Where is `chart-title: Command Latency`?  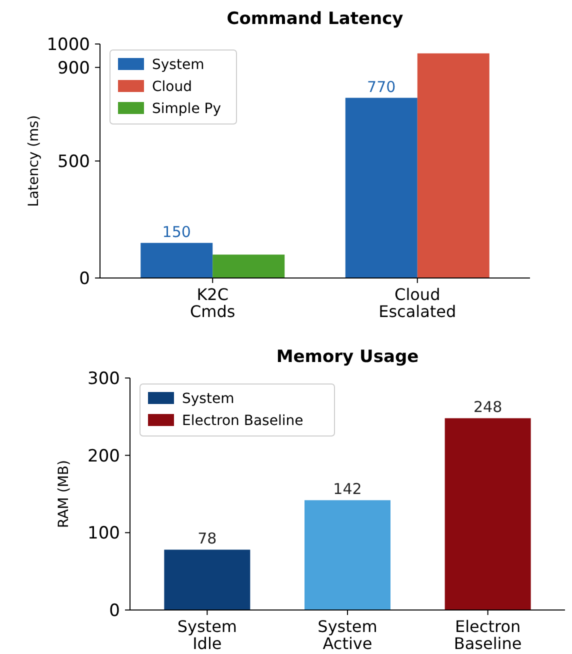
chart-title: Command Latency is located at coordinates (315, 19).